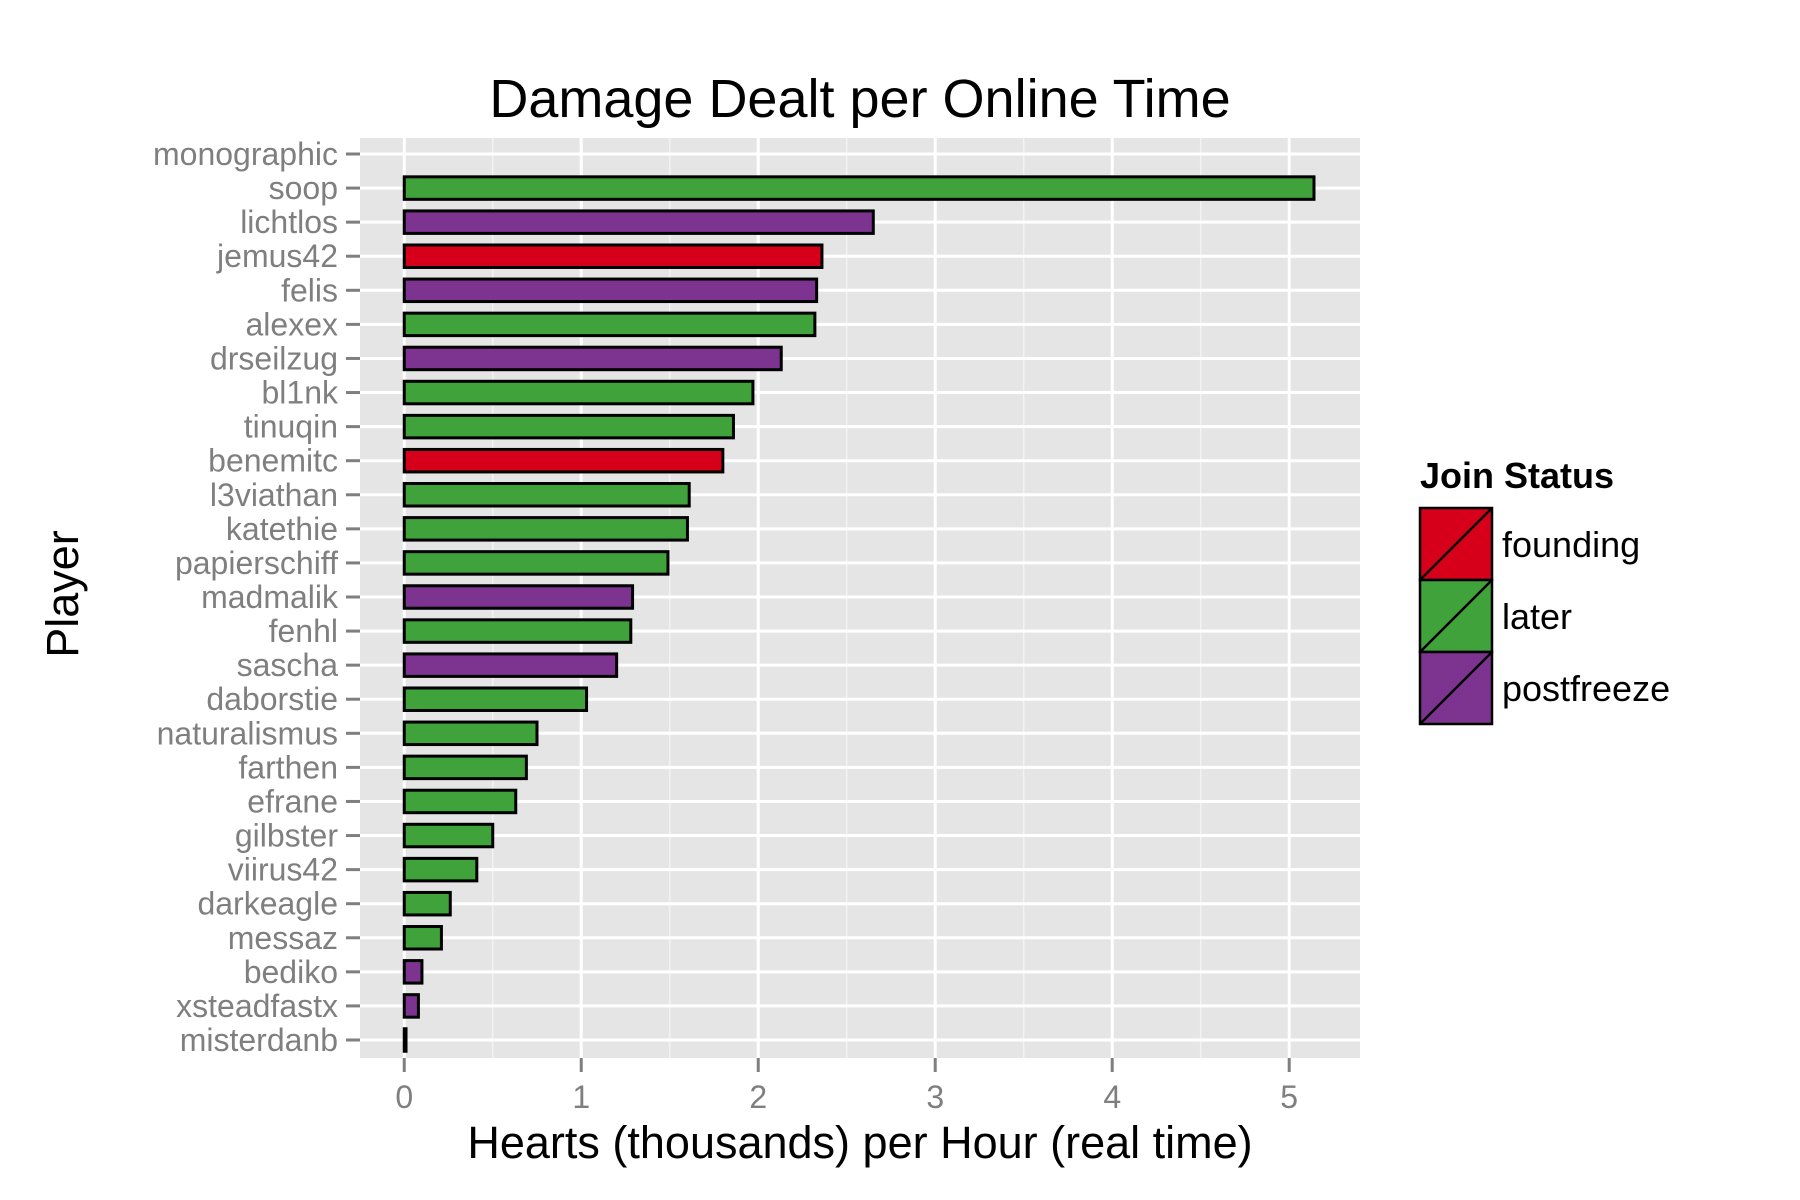  What do you see at coordinates (289, 222) in the screenshot?
I see `y-tick-label: lichtlos` at bounding box center [289, 222].